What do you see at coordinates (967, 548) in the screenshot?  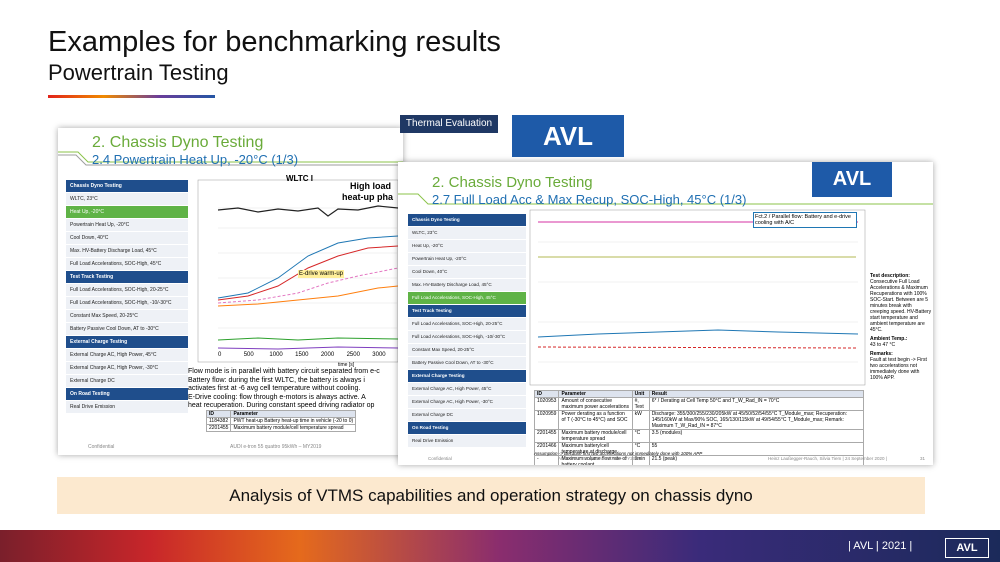 I see `footer-logo: AVL` at bounding box center [967, 548].